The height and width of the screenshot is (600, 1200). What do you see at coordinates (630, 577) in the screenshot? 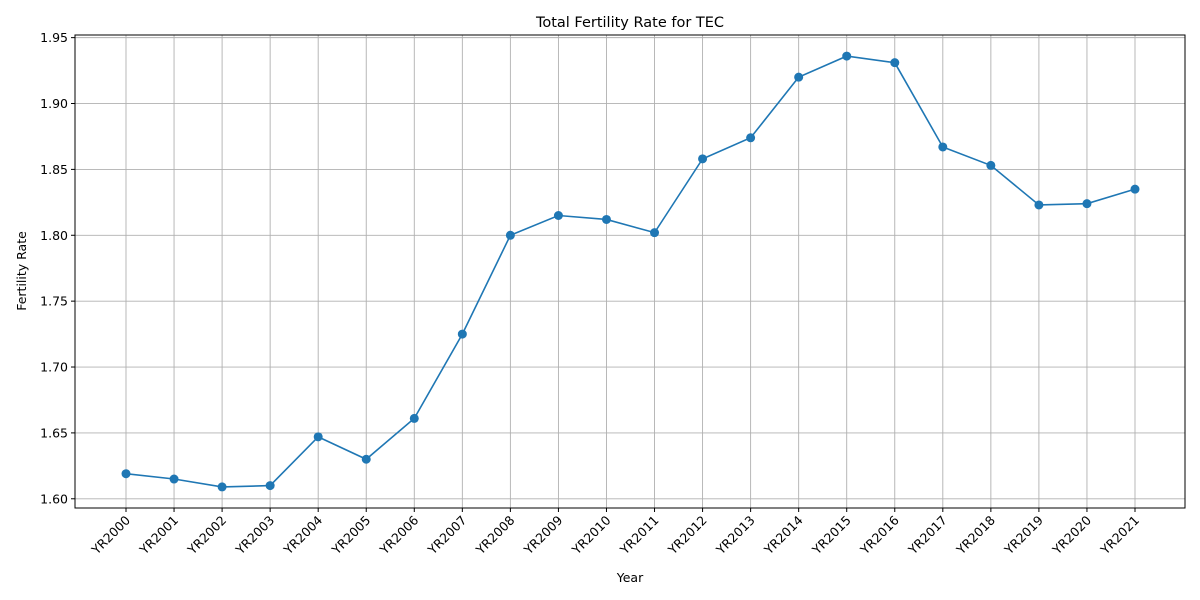
I see `x-axis-label: Year` at bounding box center [630, 577].